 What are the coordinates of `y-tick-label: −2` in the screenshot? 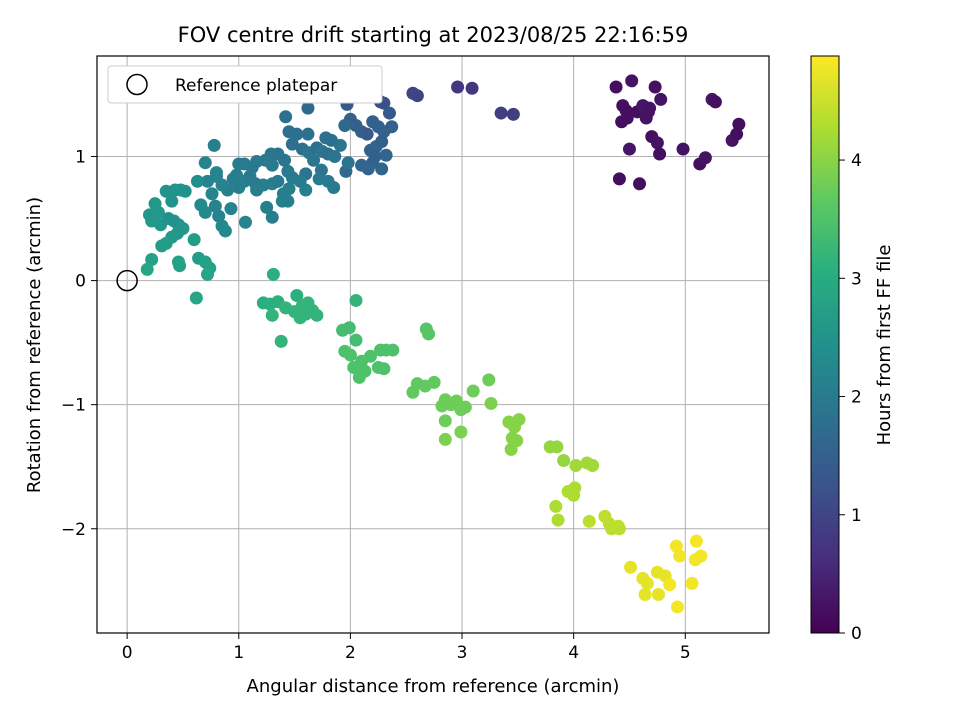 It's located at (73, 530).